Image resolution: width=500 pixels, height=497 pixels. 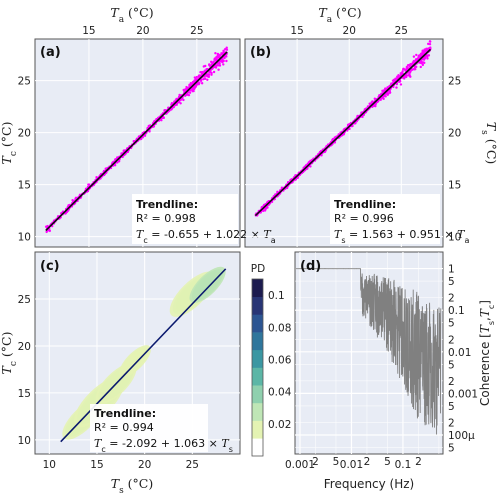 What do you see at coordinates (336, 462) in the screenshot?
I see `bottom-minor-tick-label: 5` at bounding box center [336, 462].